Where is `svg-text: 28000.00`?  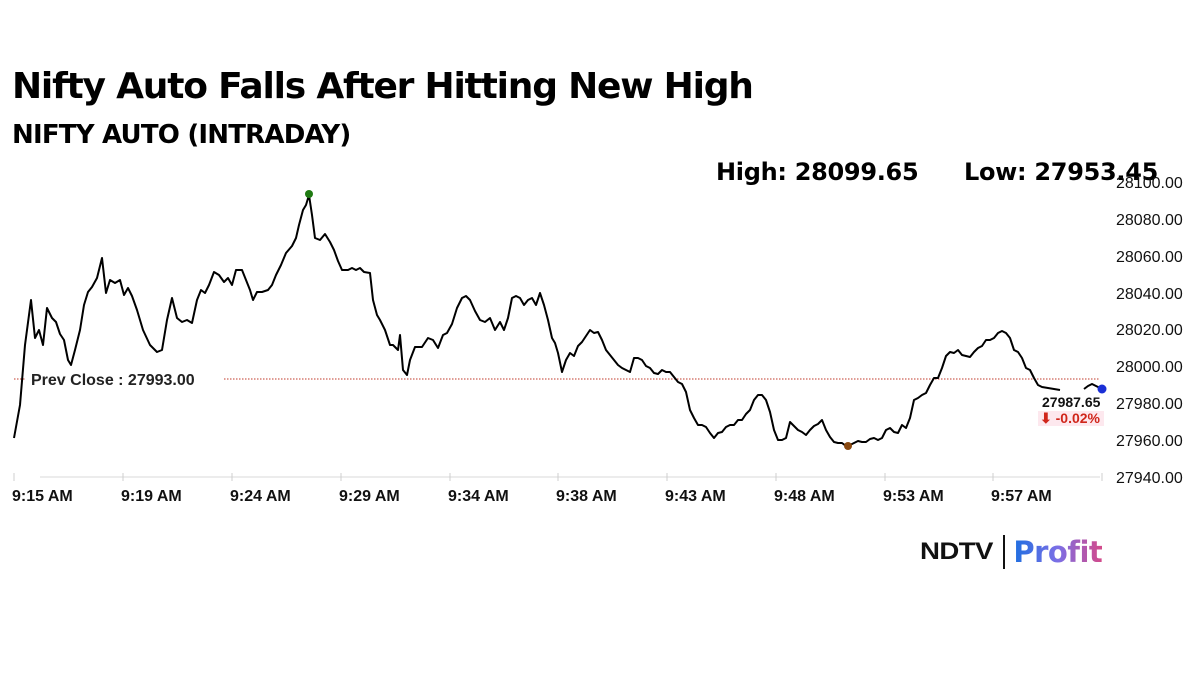 svg-text: 28000.00 is located at coordinates (1149, 367).